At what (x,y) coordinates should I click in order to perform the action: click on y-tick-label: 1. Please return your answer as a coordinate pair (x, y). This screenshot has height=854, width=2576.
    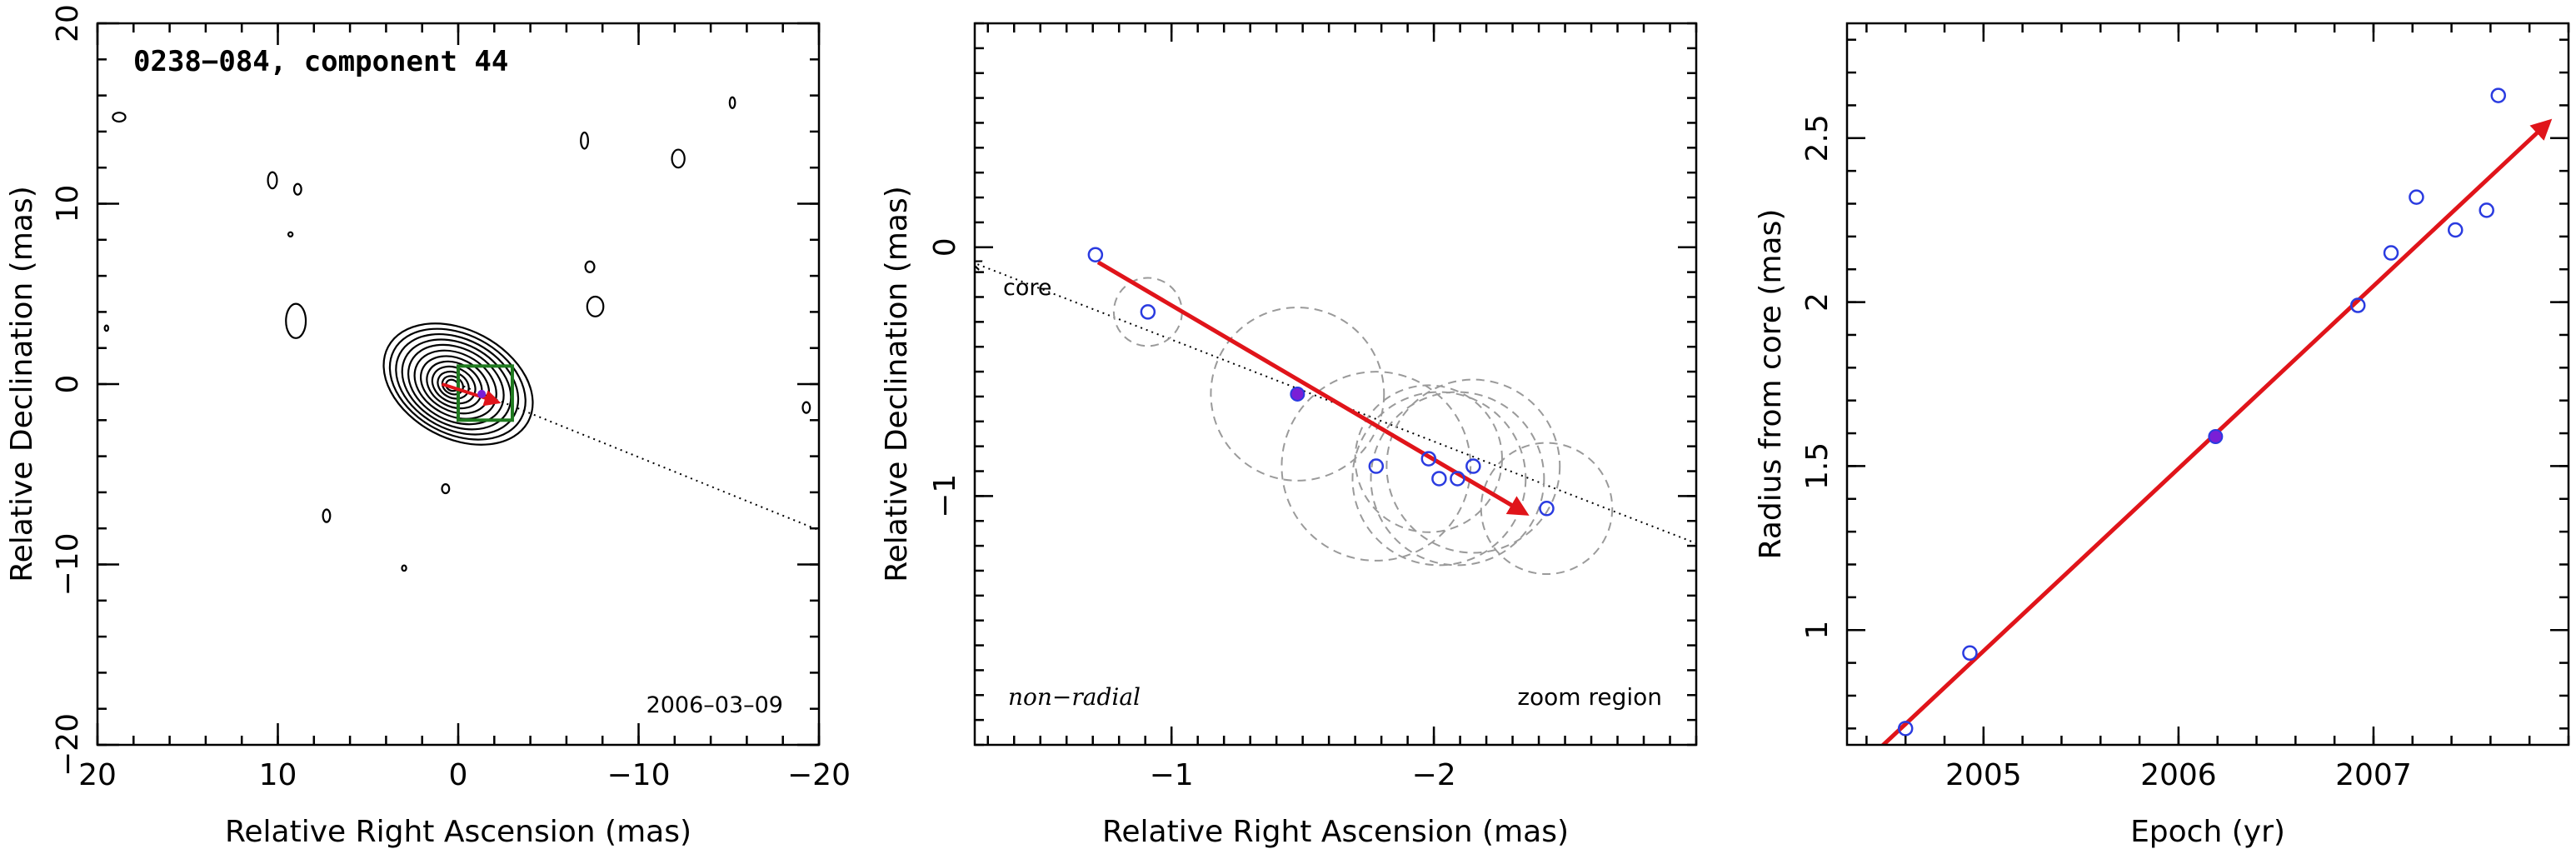
    Looking at the image, I should click on (1817, 630).